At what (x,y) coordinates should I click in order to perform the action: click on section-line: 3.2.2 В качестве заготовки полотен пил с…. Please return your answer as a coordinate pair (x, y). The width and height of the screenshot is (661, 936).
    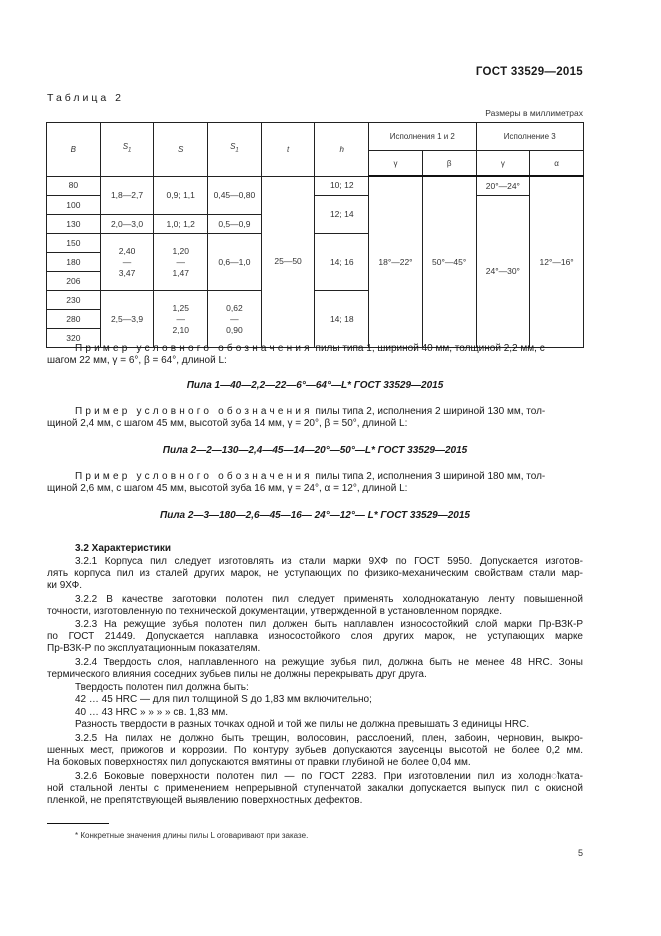
    Looking at the image, I should click on (329, 599).